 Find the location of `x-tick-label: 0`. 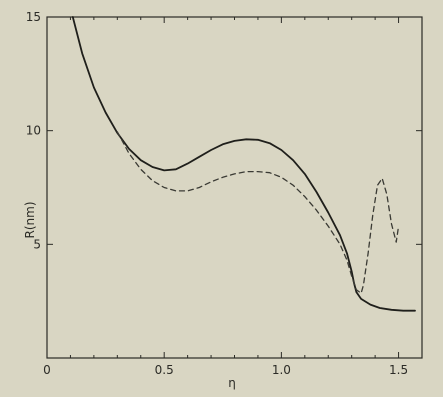

x-tick-label: 0 is located at coordinates (47, 370).